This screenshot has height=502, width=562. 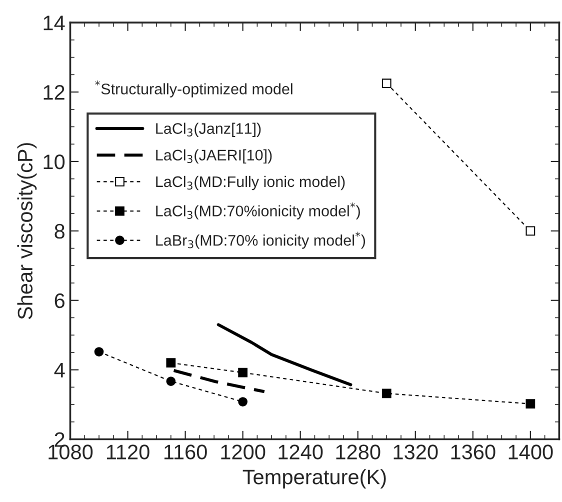 I want to click on legend-label: LaCl$_{3}$(JAERI[10]), so click(x=214, y=156).